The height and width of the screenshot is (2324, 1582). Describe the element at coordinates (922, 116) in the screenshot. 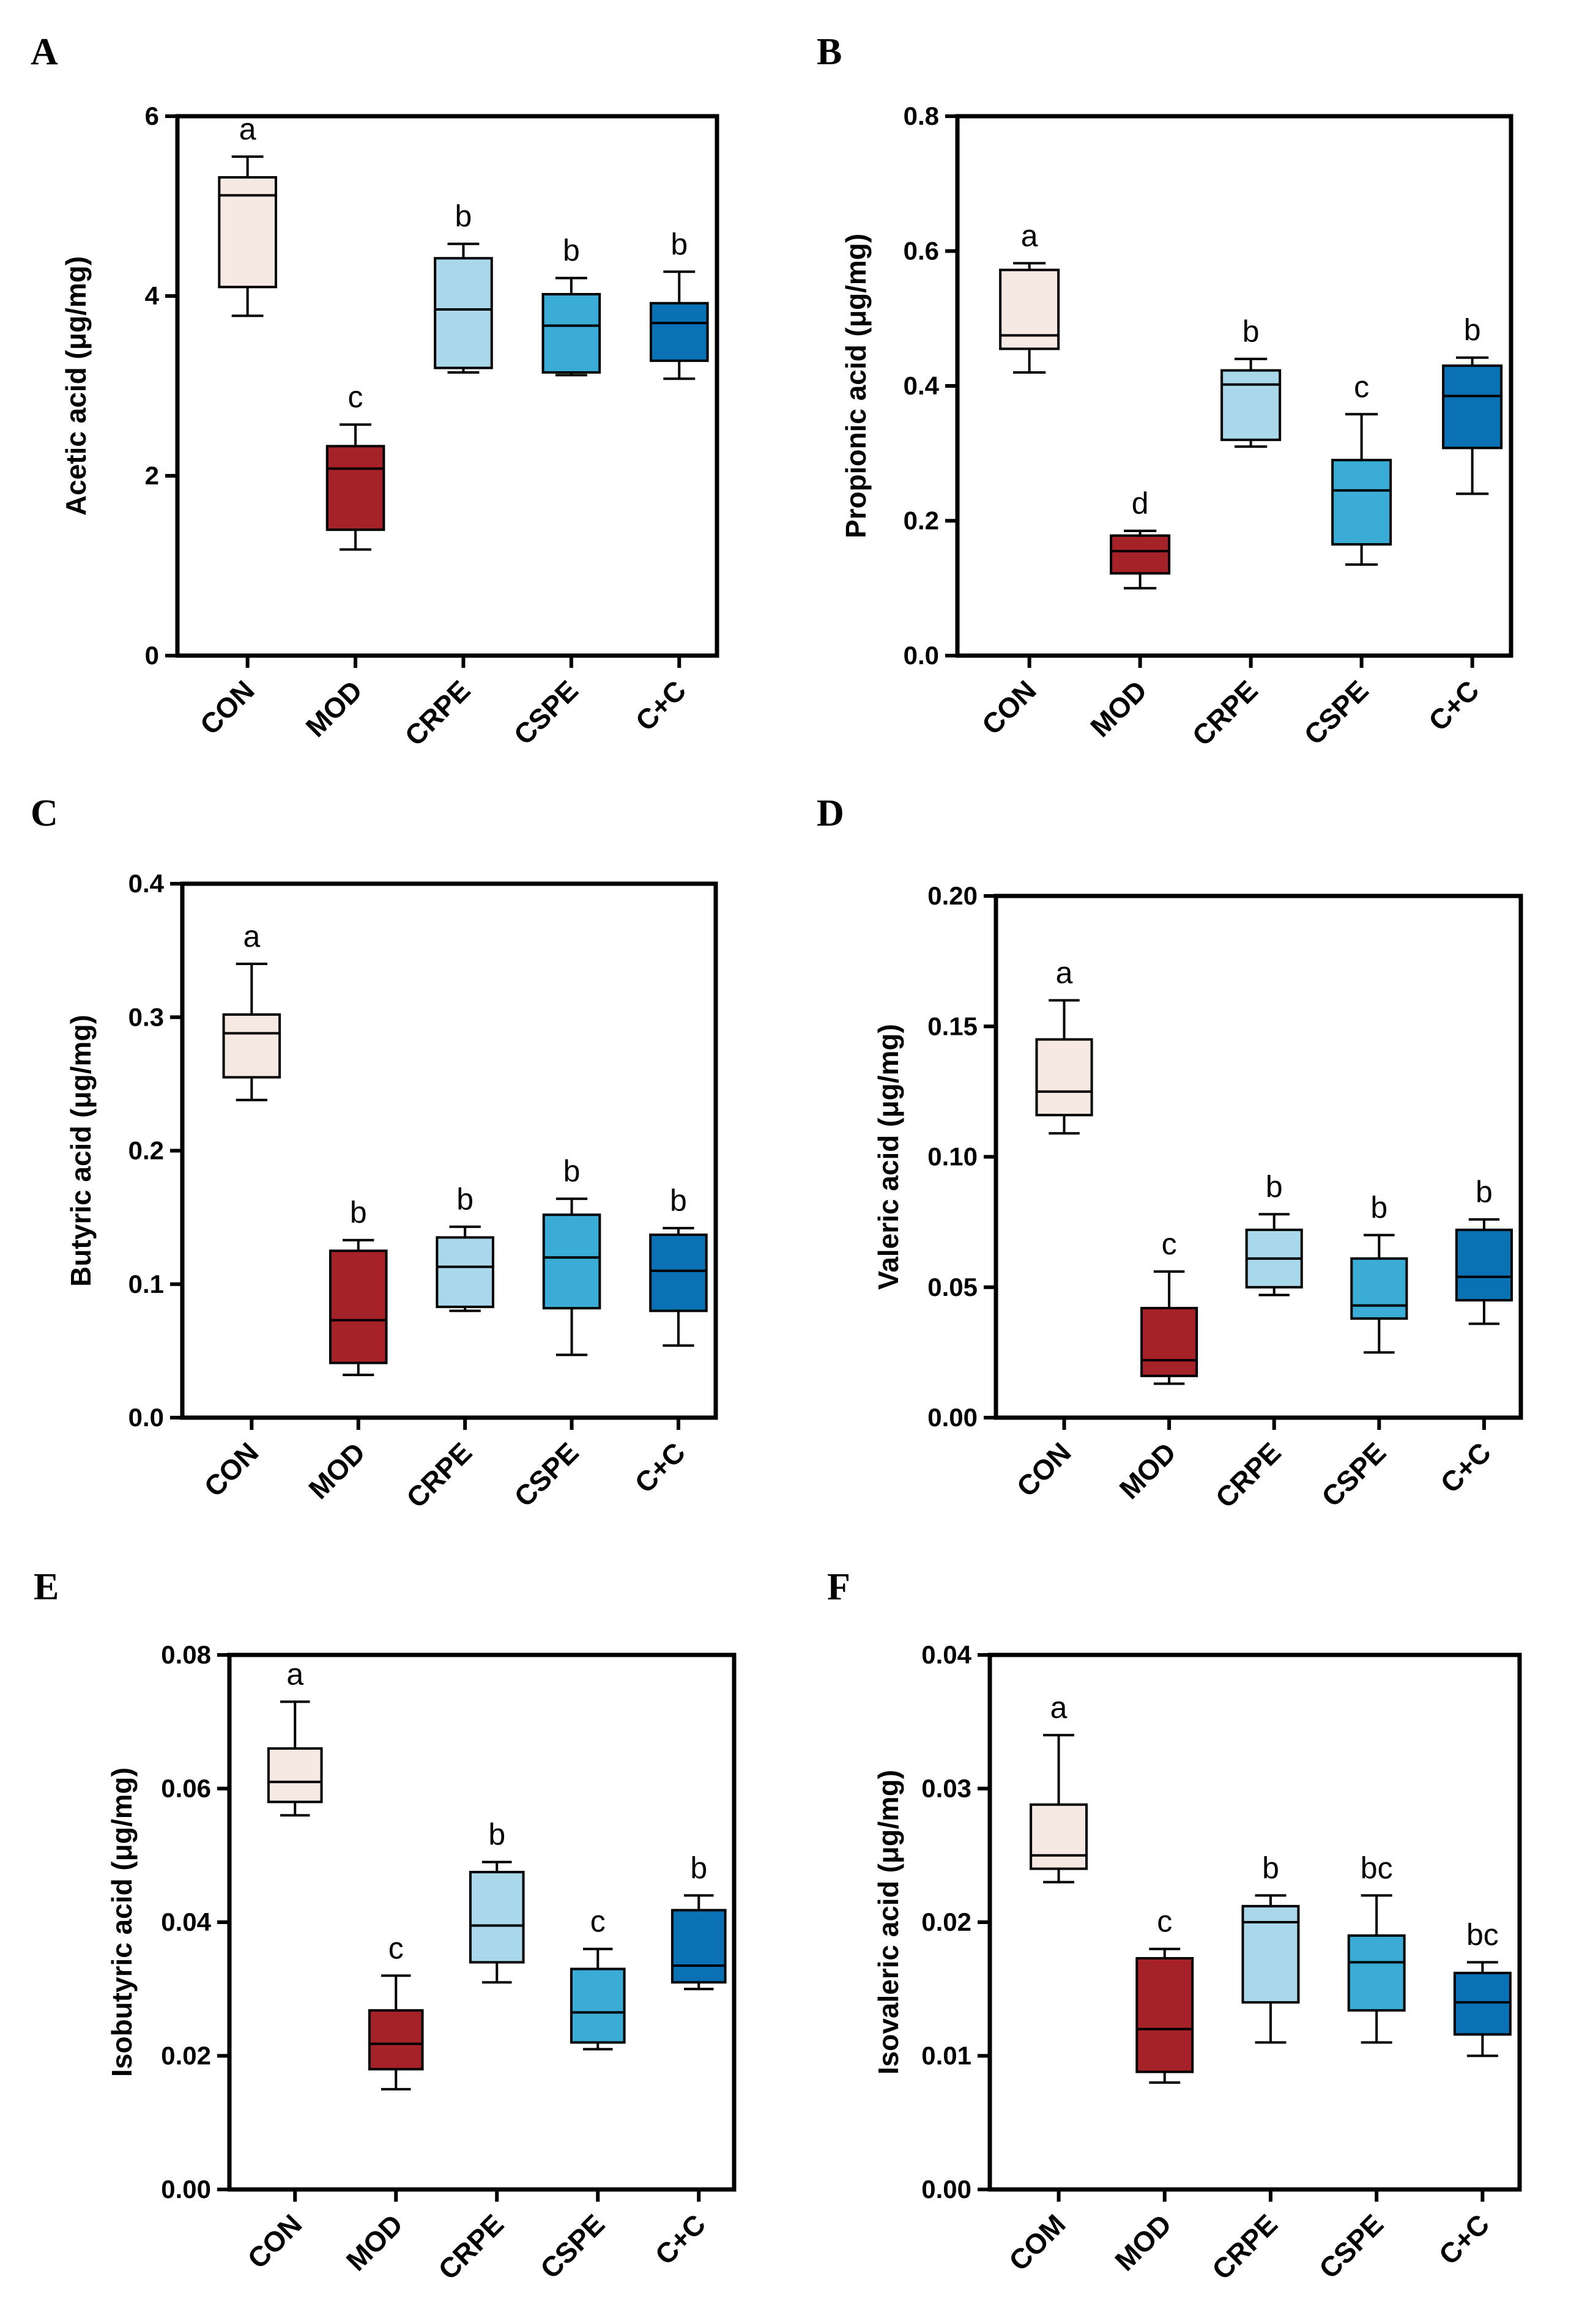

I see `y-tick-label: 0.8` at that location.